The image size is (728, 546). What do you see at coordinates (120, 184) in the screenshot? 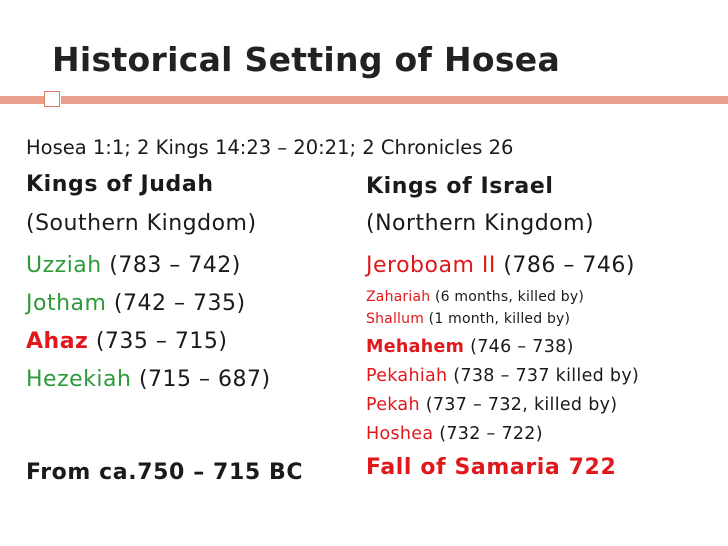
I see `judah-heading: Kings of Judah` at bounding box center [120, 184].